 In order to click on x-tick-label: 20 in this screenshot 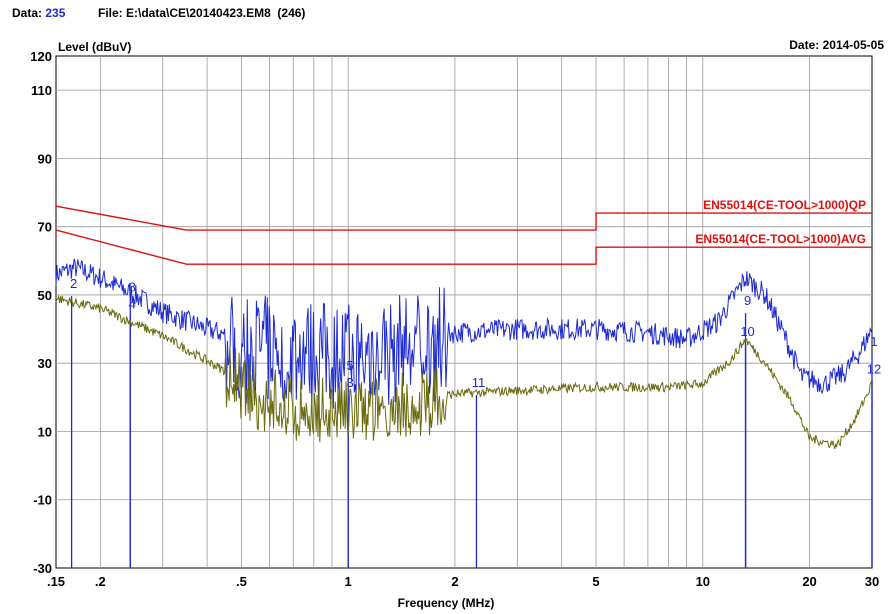, I will do `click(809, 581)`.